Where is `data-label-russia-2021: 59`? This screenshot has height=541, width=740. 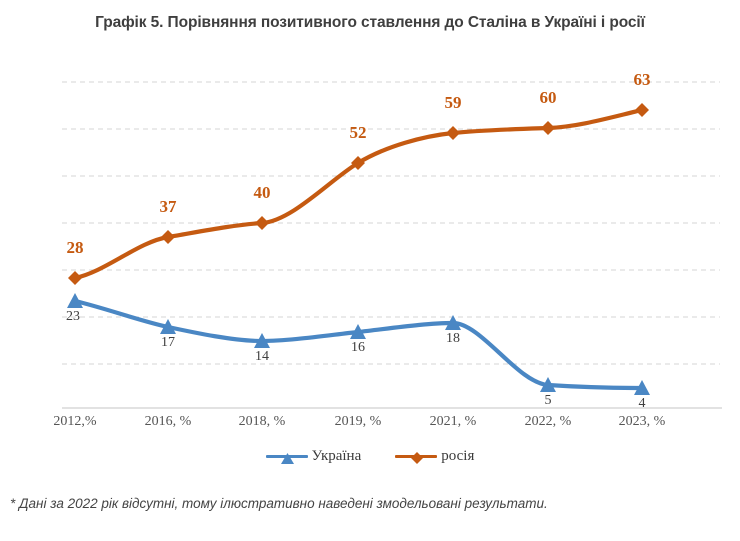
data-label-russia-2021: 59 is located at coordinates (453, 102).